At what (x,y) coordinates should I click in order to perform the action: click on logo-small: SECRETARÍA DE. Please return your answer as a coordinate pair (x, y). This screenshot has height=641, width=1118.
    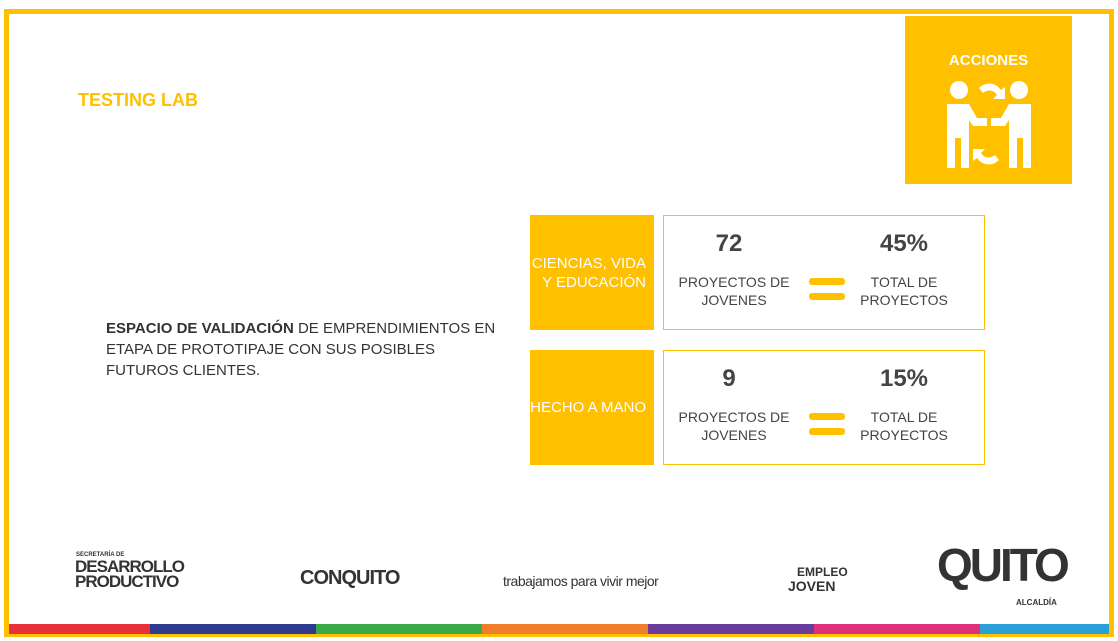
    Looking at the image, I should click on (100, 555).